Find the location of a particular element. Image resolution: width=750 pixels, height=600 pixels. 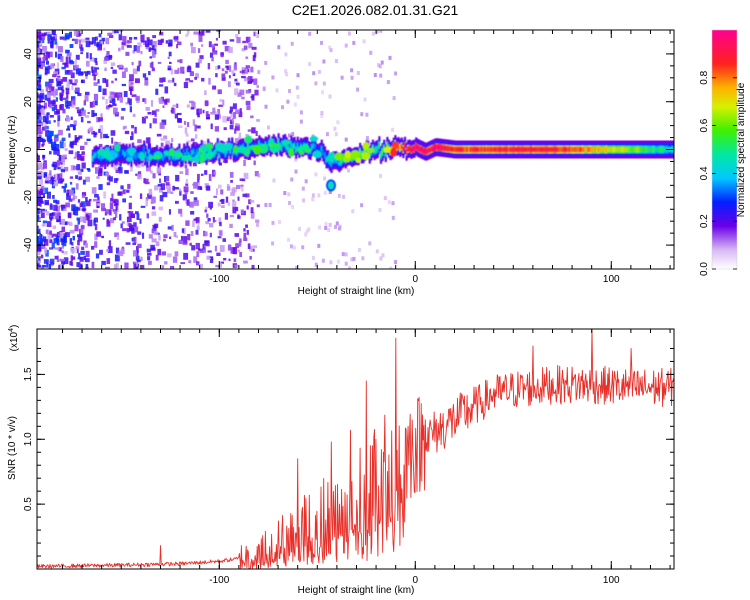

spectrogram-y-tick-label: 40 is located at coordinates (28, 54).